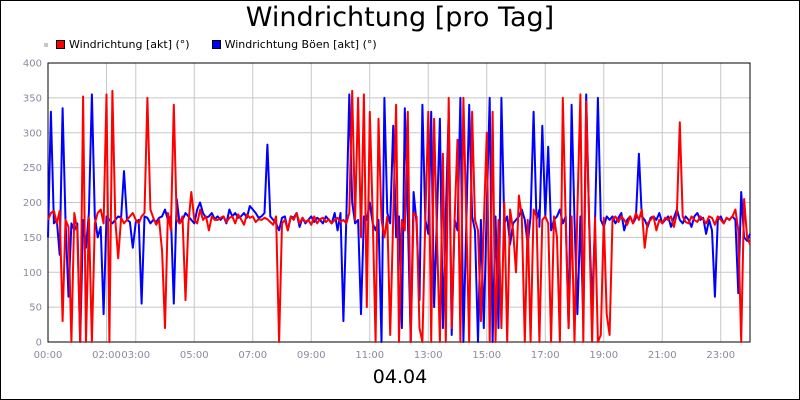  Describe the element at coordinates (35, 308) in the screenshot. I see `y-tick-label: 50` at that location.